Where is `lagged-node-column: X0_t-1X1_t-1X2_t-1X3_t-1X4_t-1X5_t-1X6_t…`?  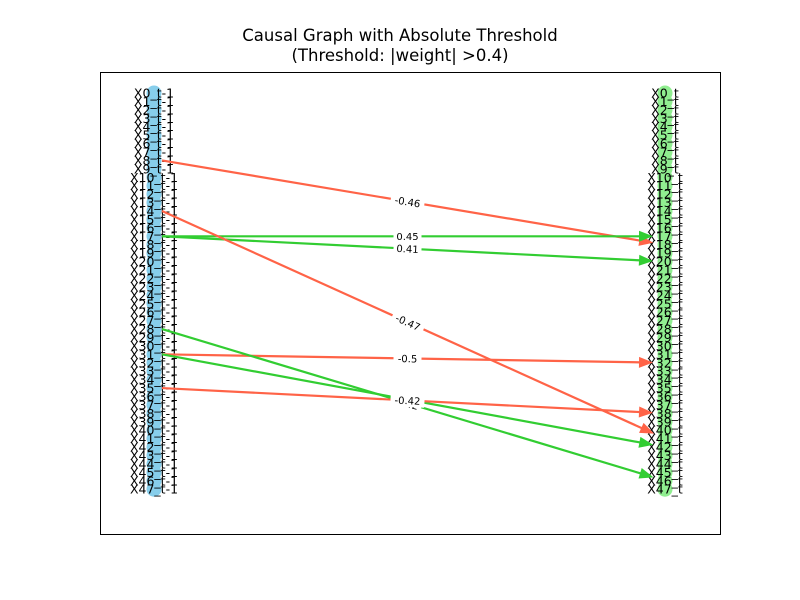 lagged-node-column: X0_t-1X1_t-1X2_t-1X3_t-1X4_t-1X5_t-1X6_t… is located at coordinates (154, 291).